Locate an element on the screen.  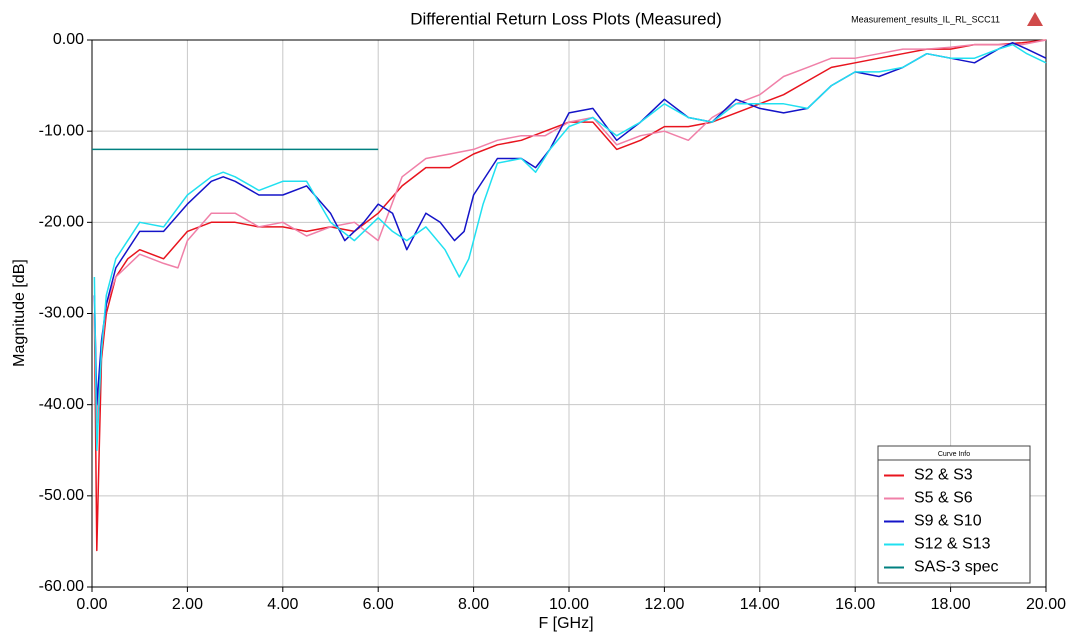
legend-label: S9 & S10 is located at coordinates (948, 521).